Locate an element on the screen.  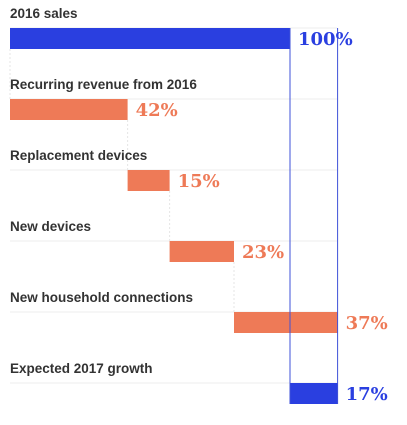
category-label: Expected 2017 growth is located at coordinates (81, 368).